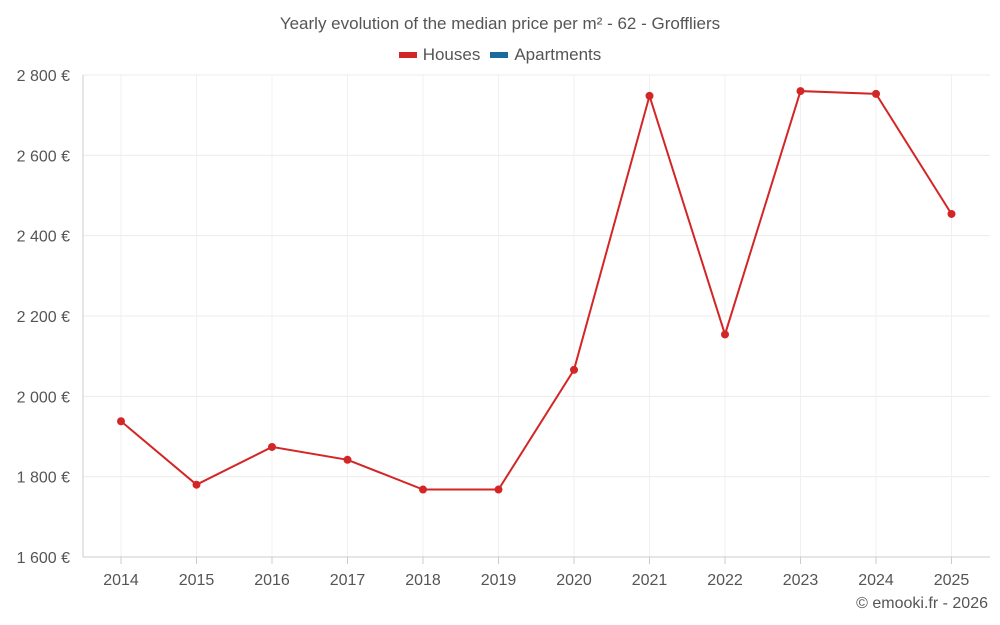 This screenshot has height=625, width=1000. I want to click on x-tick-label: 2021, so click(650, 580).